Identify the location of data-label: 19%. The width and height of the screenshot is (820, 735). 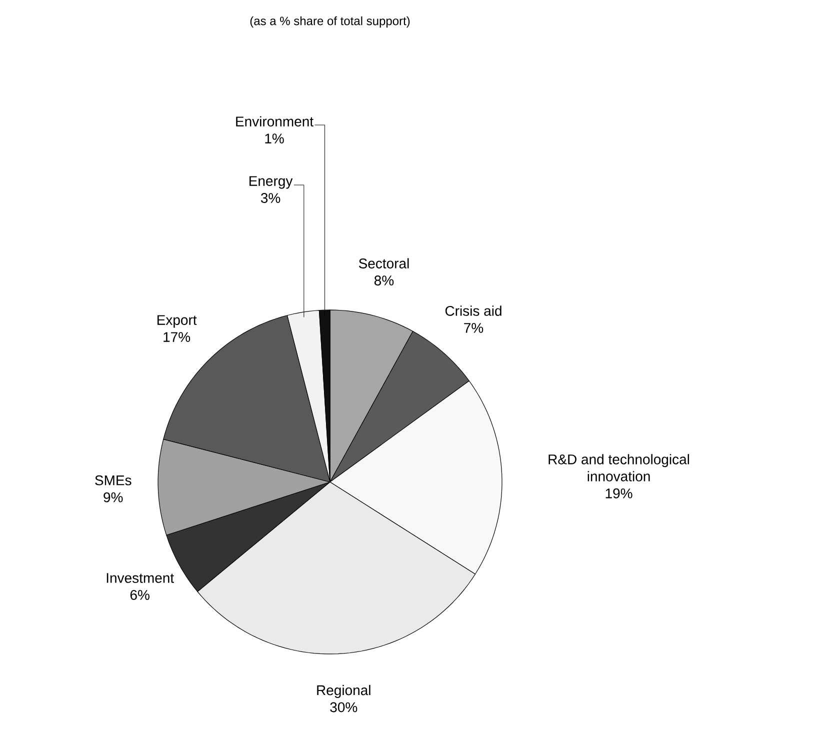
(619, 493).